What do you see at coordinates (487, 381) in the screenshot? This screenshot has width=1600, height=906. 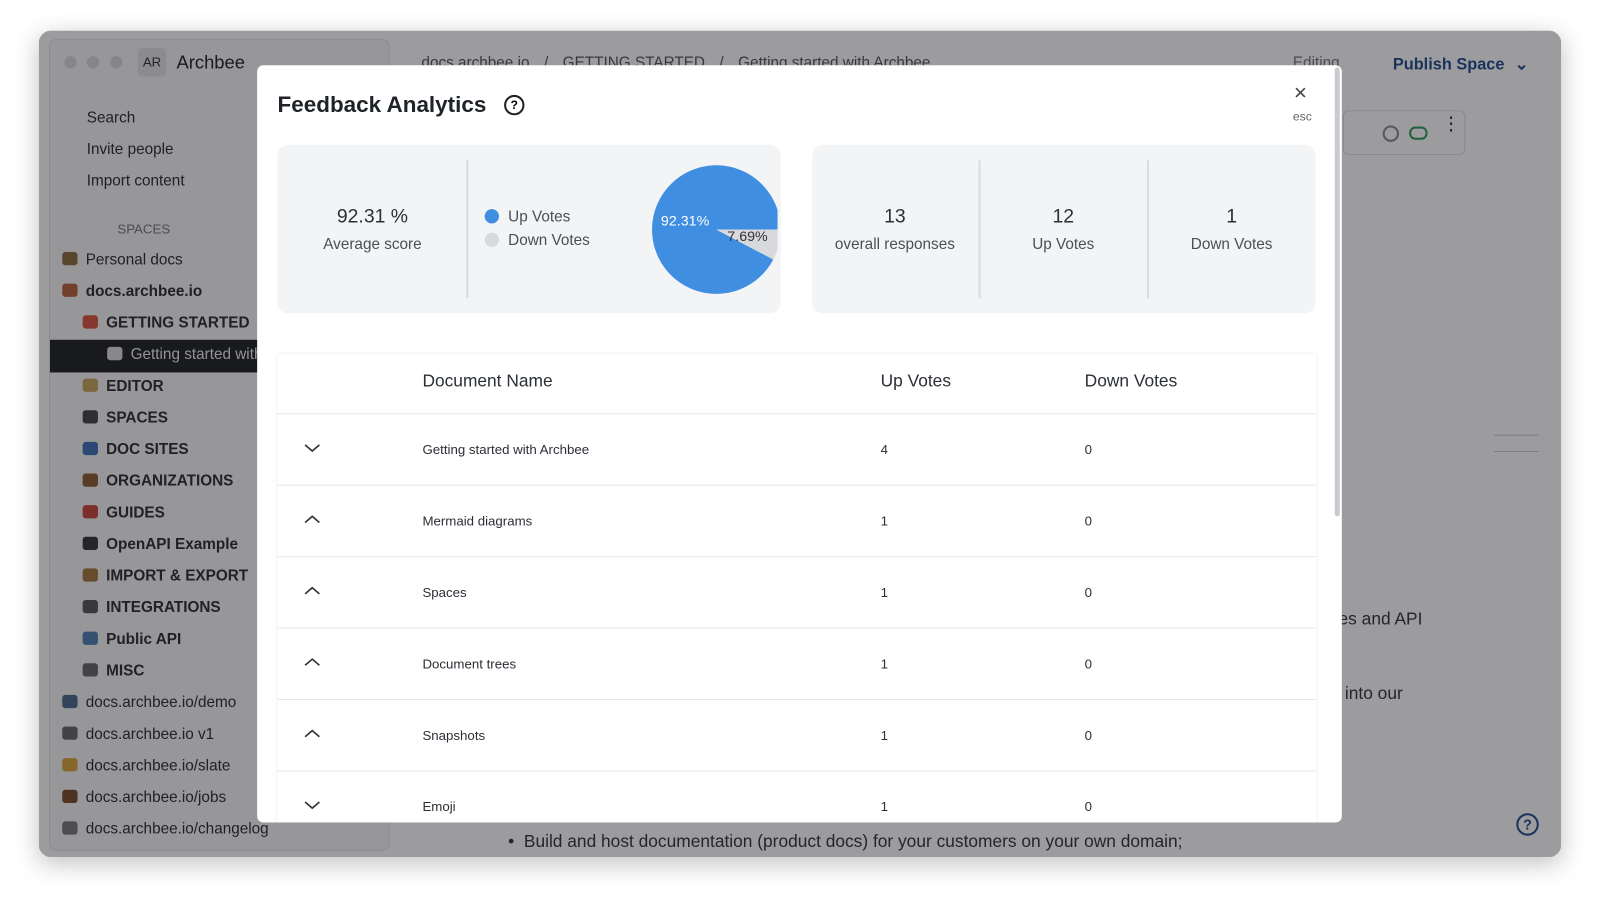 I see `column-header: Document Name` at bounding box center [487, 381].